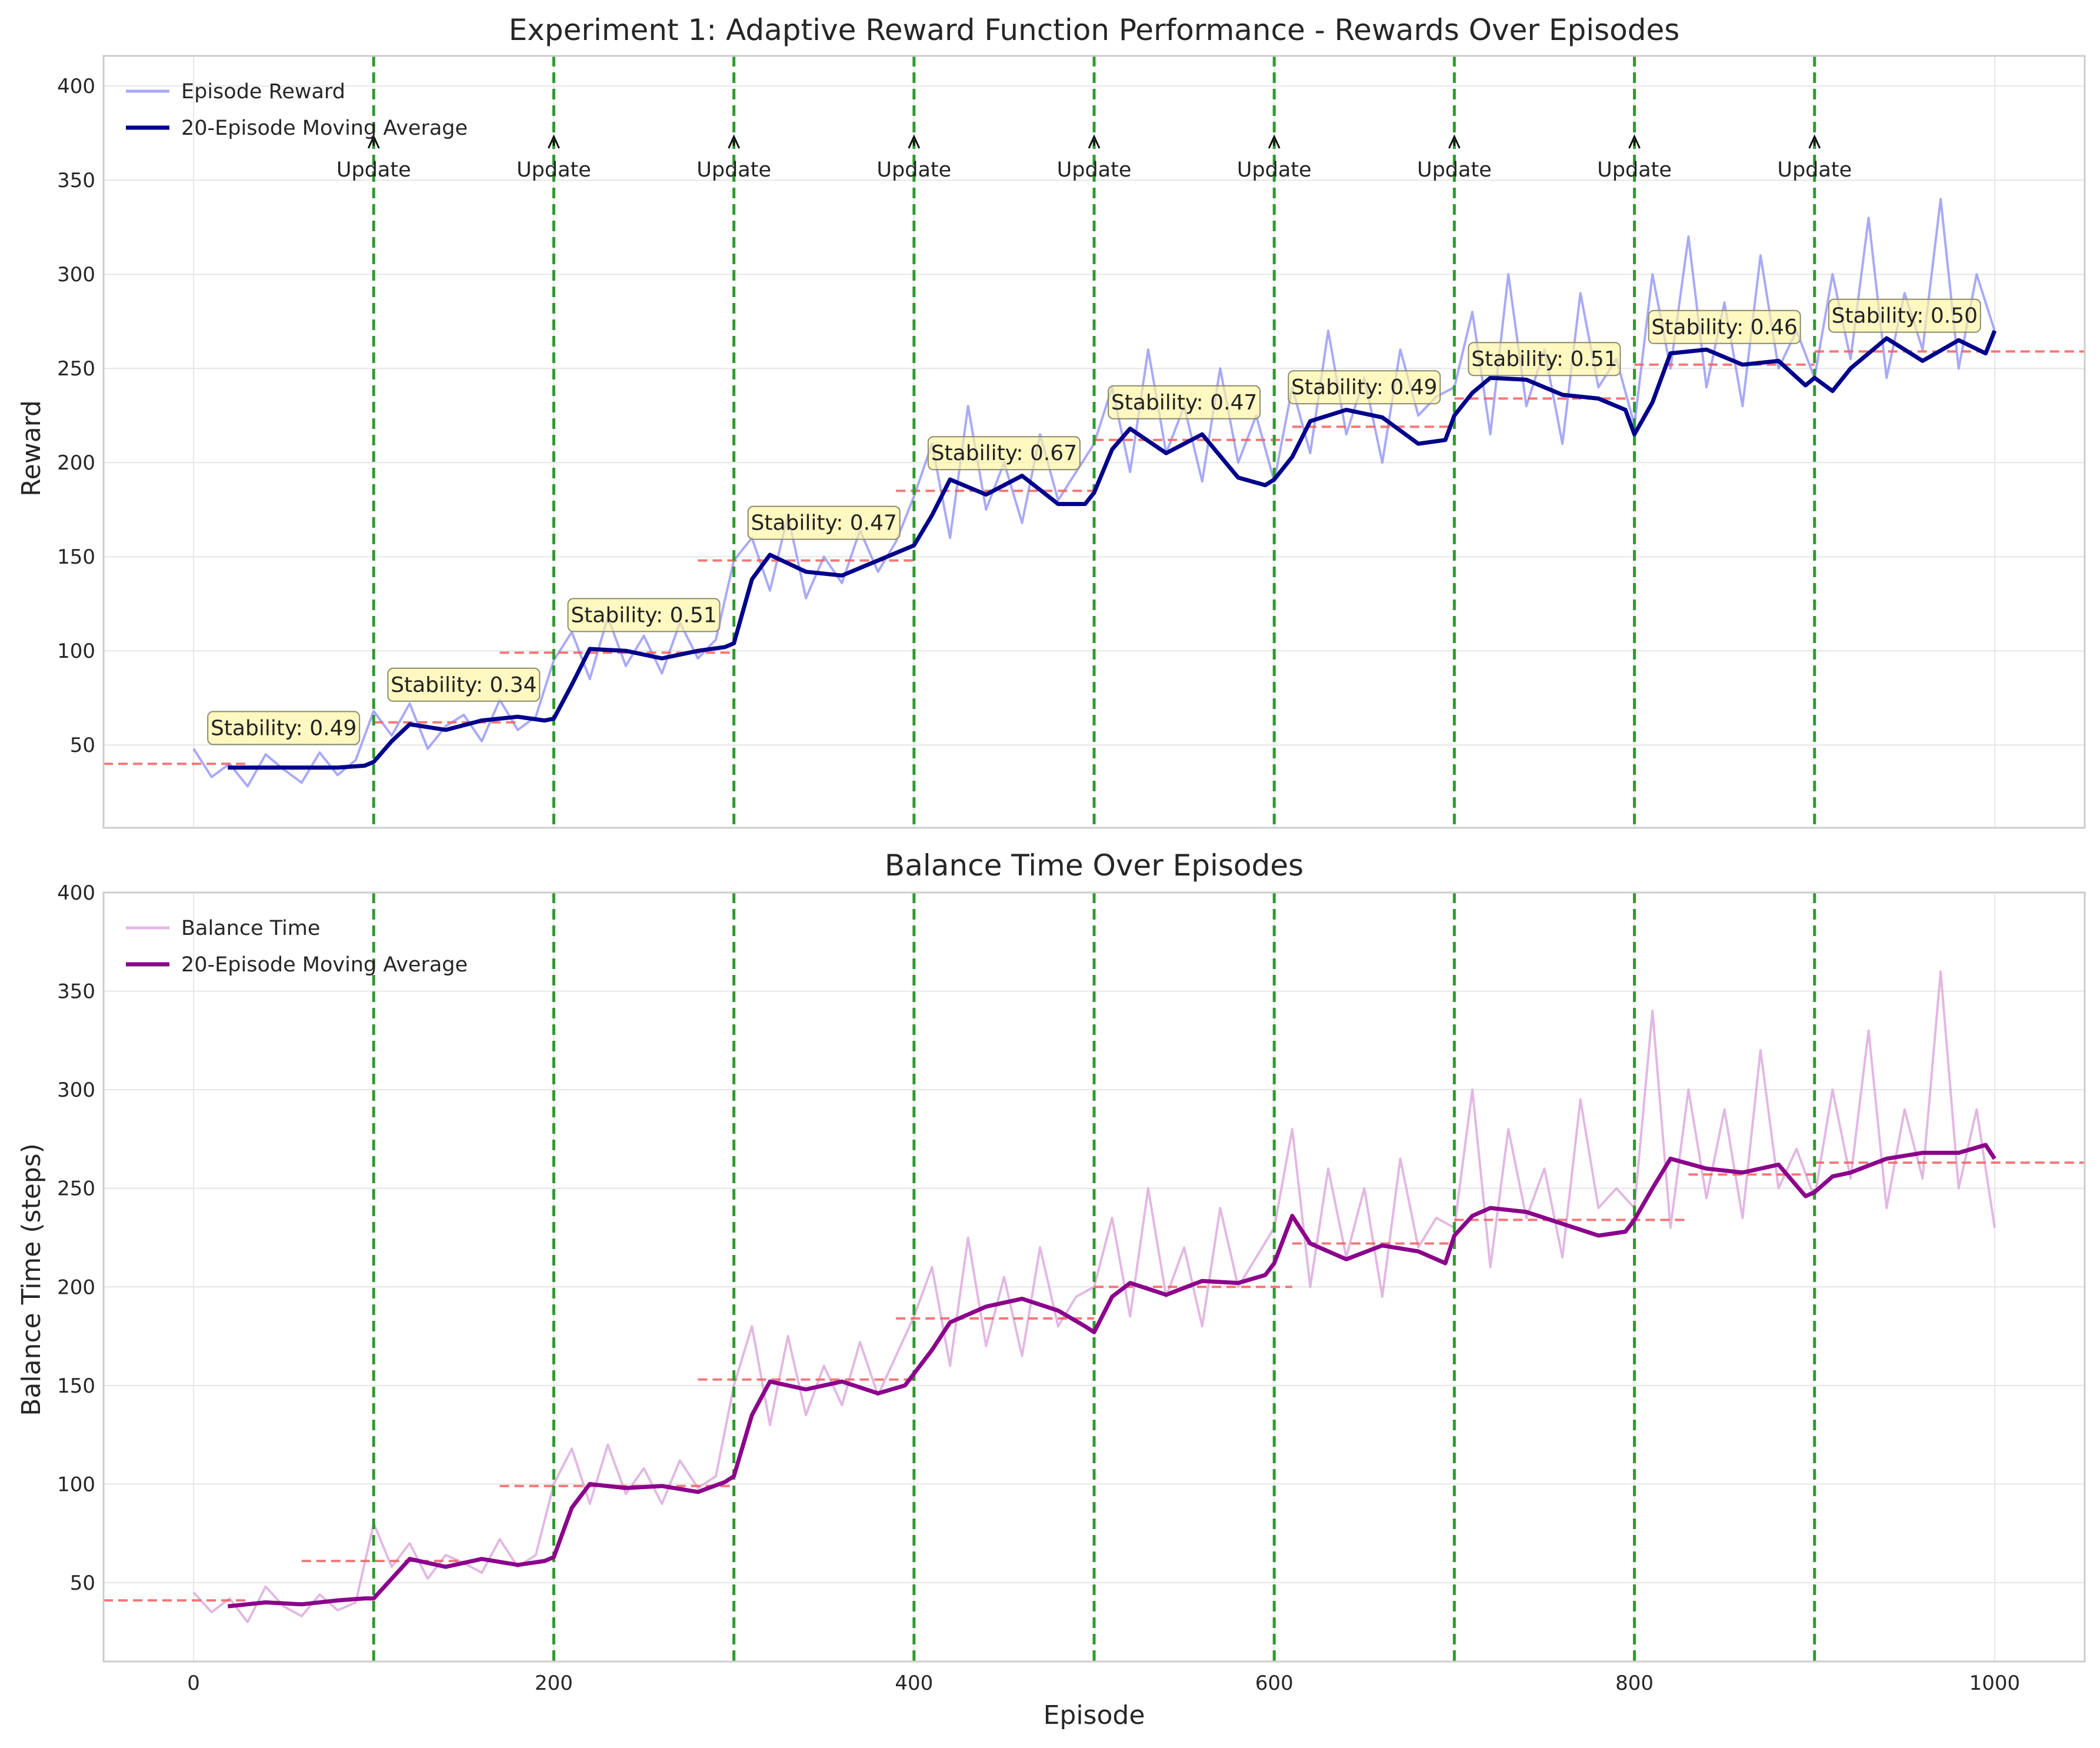  Describe the element at coordinates (914, 1683) in the screenshot. I see `x-tick-label: 400` at that location.